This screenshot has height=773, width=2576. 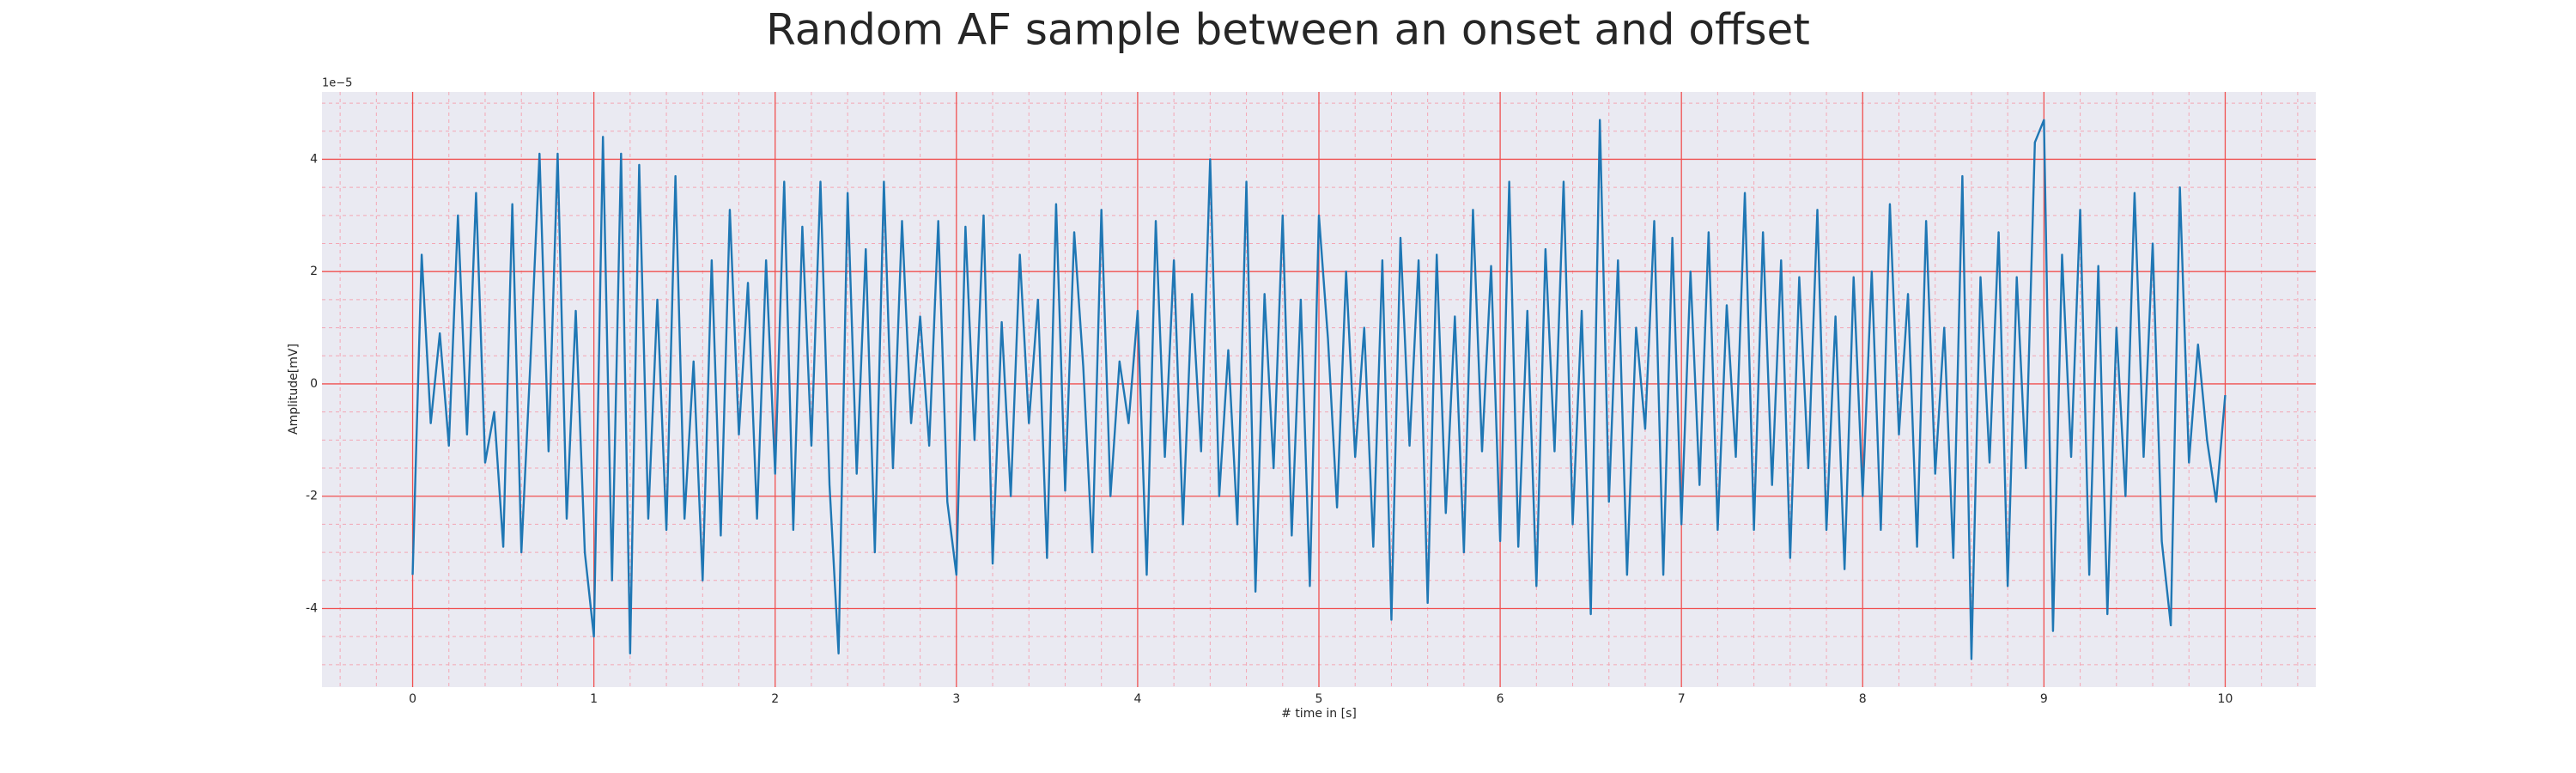 I want to click on x-tick-label: 0, so click(x=412, y=699).